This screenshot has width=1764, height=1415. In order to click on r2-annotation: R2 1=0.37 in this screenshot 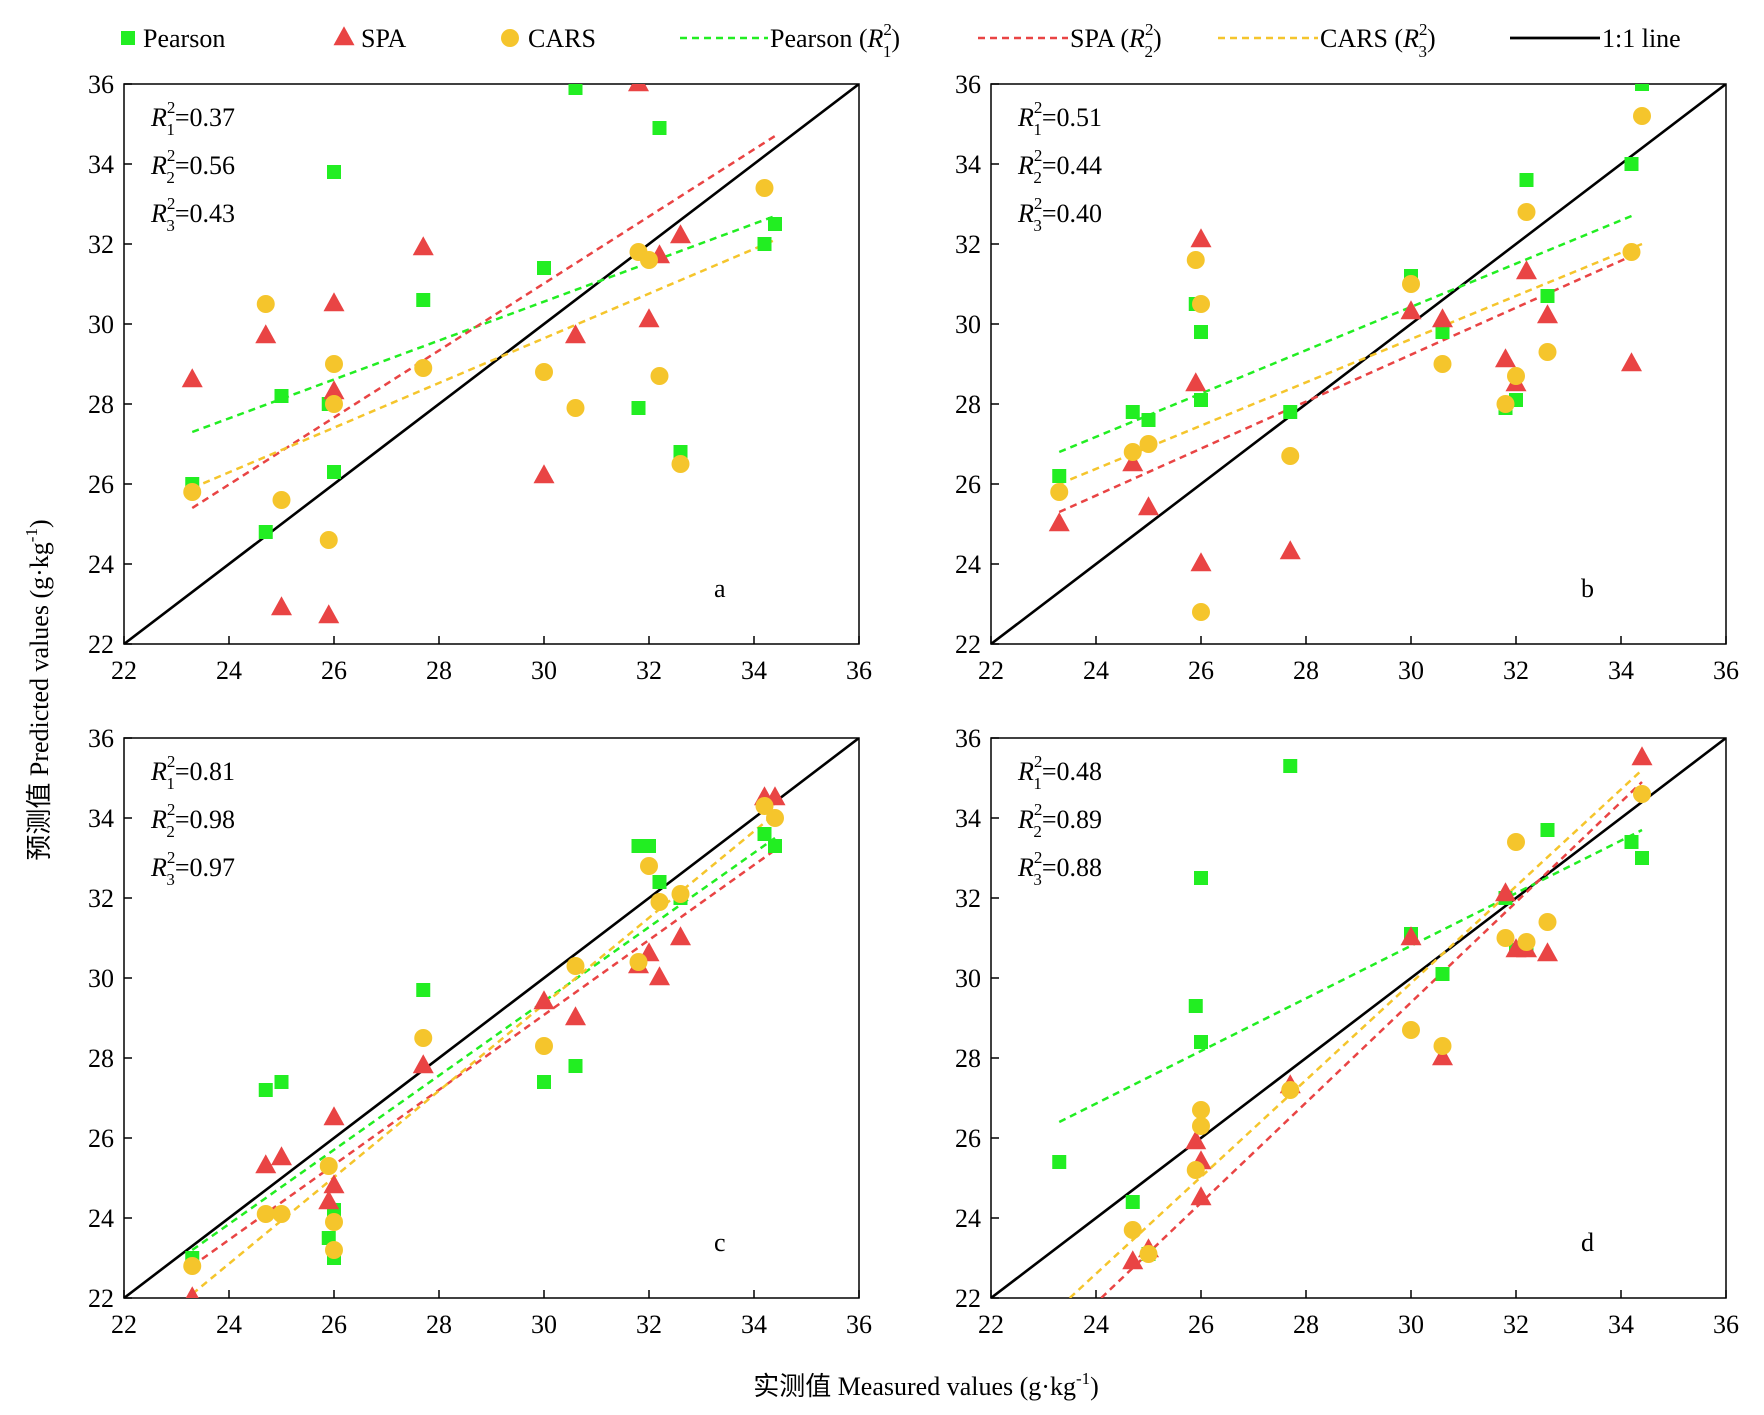, I will do `click(192, 118)`.